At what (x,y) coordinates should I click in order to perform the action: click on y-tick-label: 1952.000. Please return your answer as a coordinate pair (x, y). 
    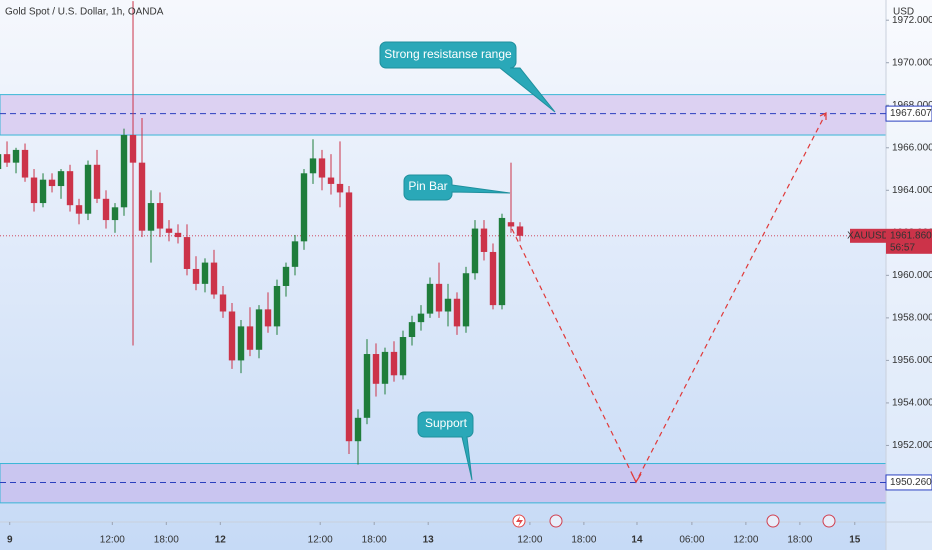
    Looking at the image, I should click on (912, 445).